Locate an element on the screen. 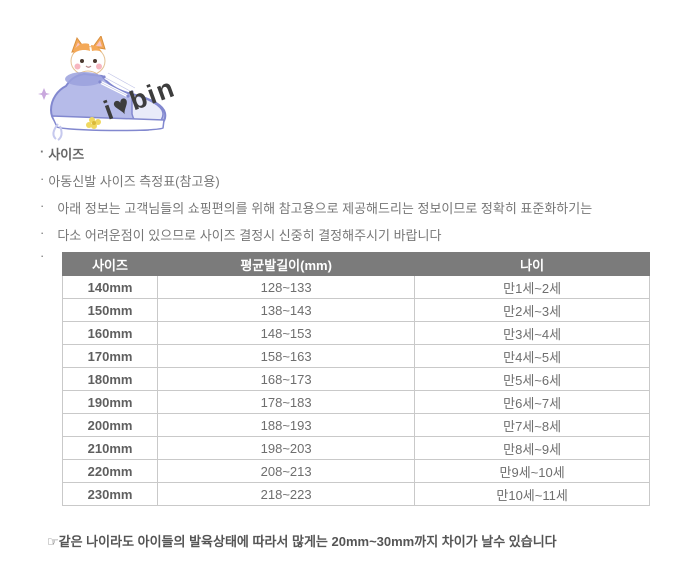 The height and width of the screenshot is (570, 700). table-row: 160mm 148~153 만3세~4세 is located at coordinates (355, 333).